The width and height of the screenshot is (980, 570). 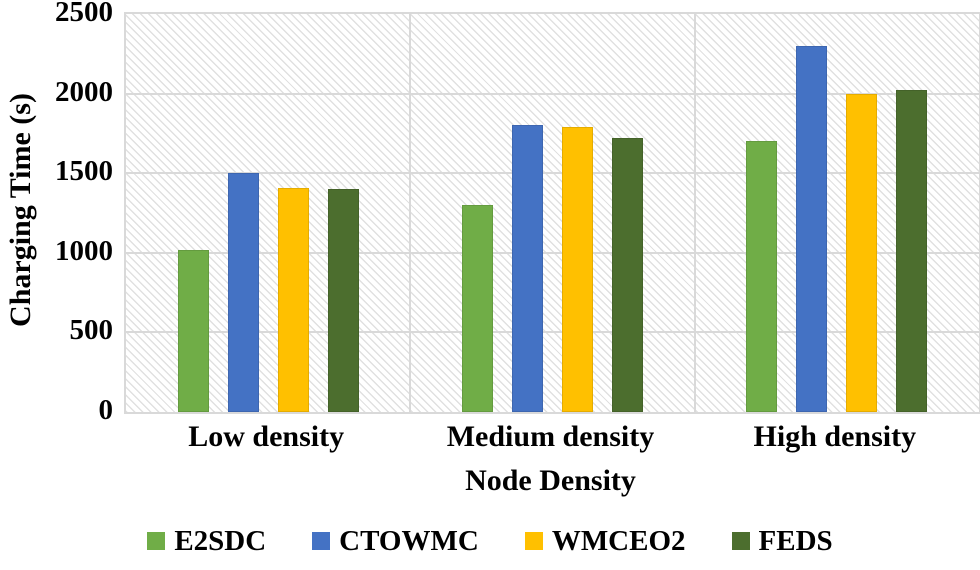 I want to click on legend-label: WMCEO2, so click(x=618, y=541).